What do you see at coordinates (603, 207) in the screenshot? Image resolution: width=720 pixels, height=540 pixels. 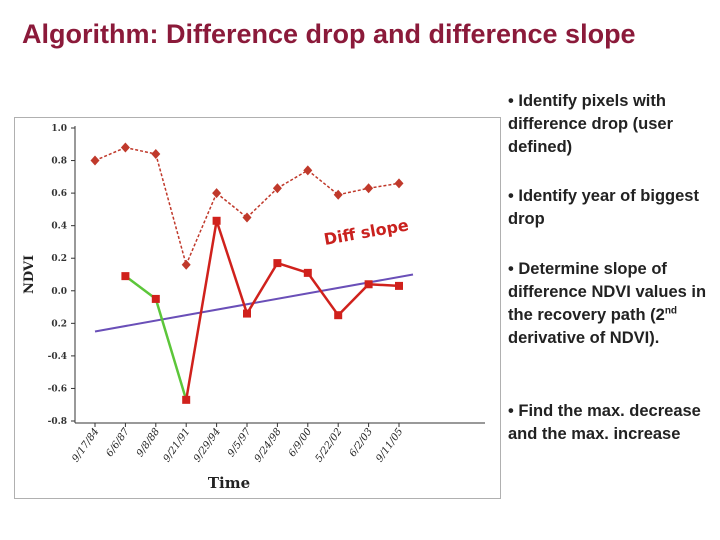 I see `bullet-biggest-drop: • Identify year of biggest drop` at bounding box center [603, 207].